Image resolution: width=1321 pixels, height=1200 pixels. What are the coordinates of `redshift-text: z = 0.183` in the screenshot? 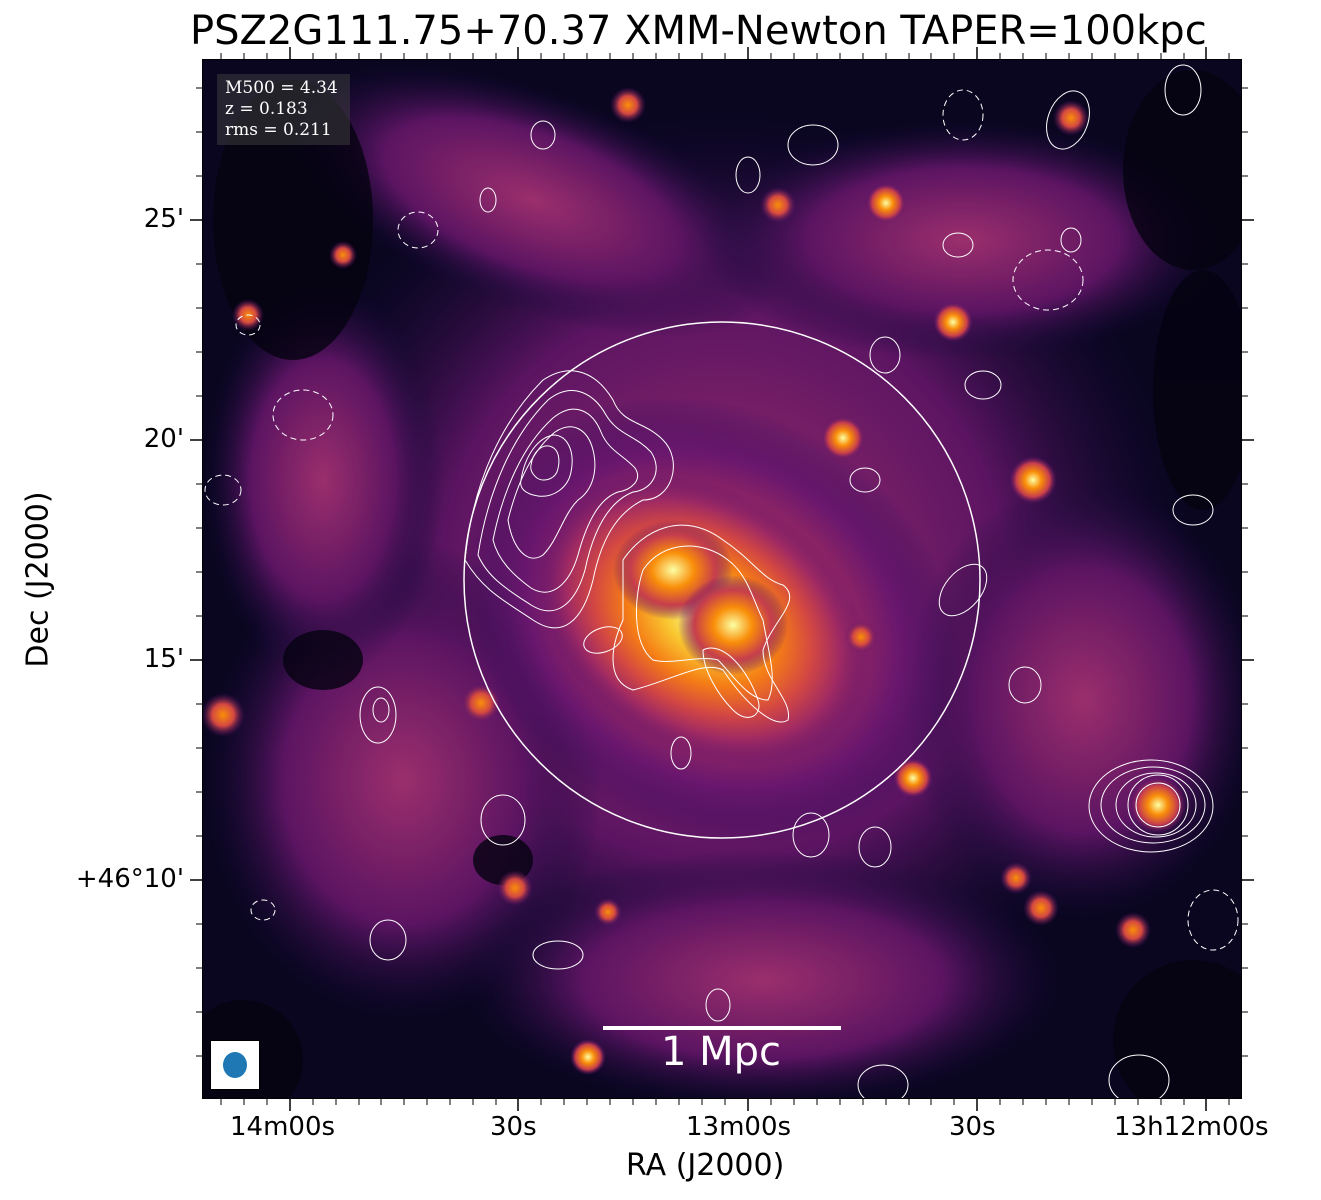 It's located at (266, 109).